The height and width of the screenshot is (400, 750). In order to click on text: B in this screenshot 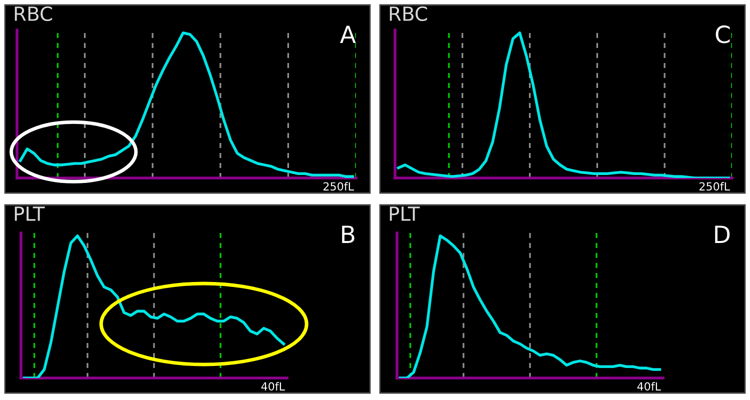, I will do `click(348, 234)`.